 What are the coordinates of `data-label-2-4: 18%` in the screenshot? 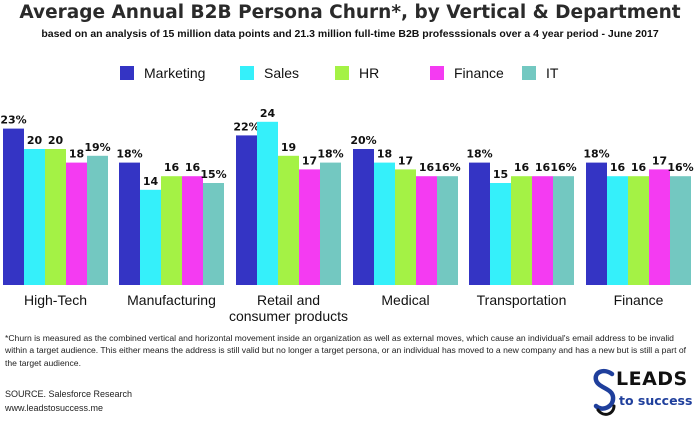 It's located at (330, 154).